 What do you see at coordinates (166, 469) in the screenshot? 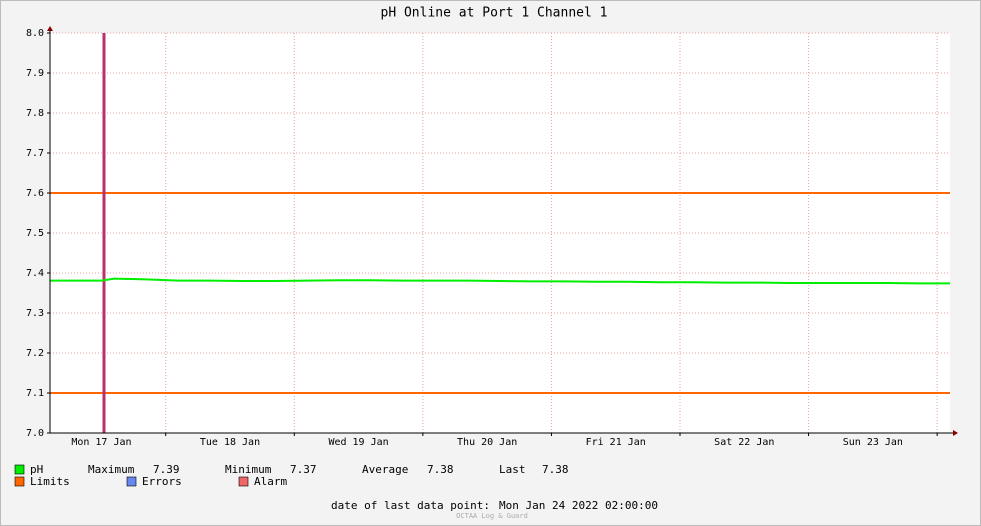
I see `stat-value: 7.39` at bounding box center [166, 469].